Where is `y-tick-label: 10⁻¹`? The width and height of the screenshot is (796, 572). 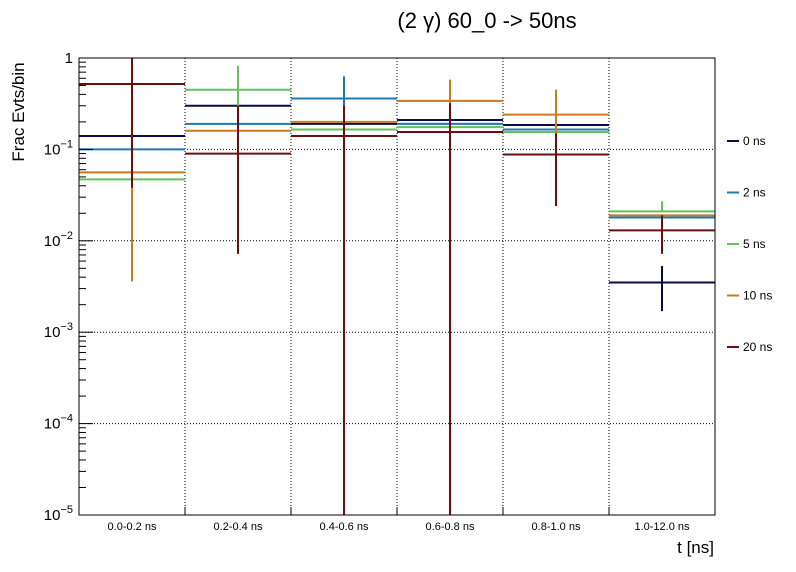 y-tick-label: 10⁻¹ is located at coordinates (58, 148).